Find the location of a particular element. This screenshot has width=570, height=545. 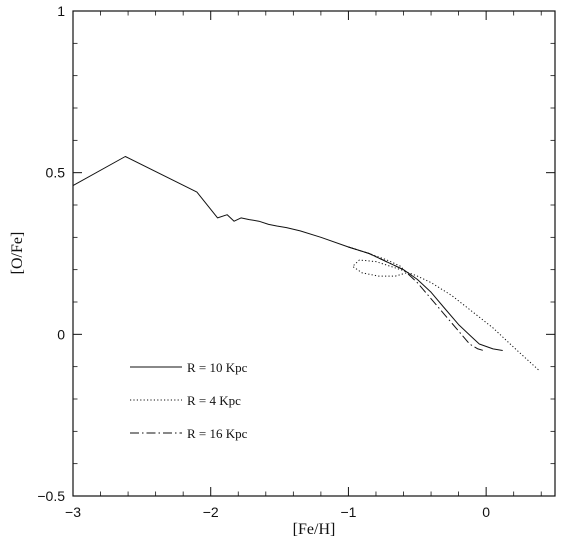

x-tick-label: −2 is located at coordinates (211, 512).